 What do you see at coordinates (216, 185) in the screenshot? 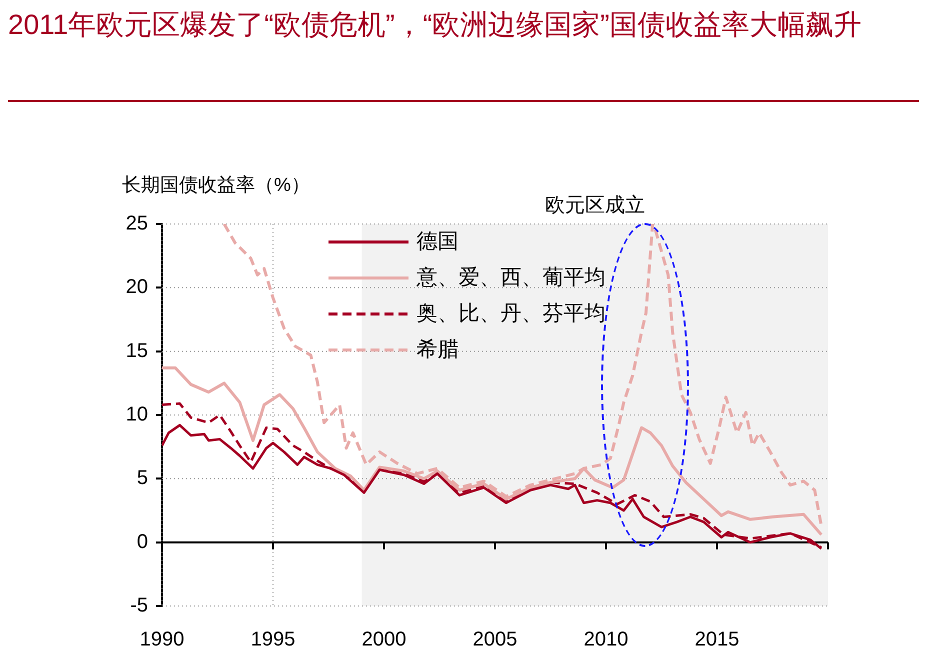
I see `y-axis-title: 长期国债收益率（%）` at bounding box center [216, 185].